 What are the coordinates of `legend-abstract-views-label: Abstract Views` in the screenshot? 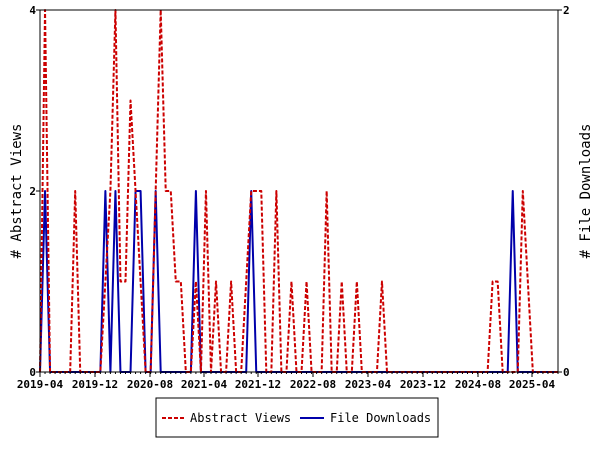 It's located at (240, 418).